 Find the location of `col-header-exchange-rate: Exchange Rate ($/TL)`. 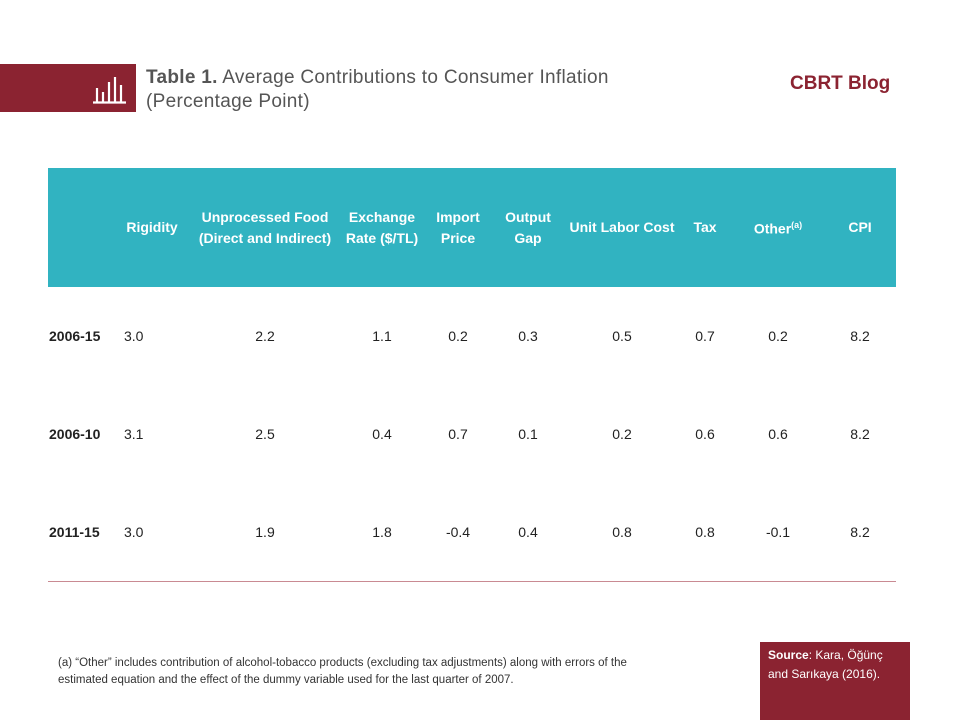

col-header-exchange-rate: Exchange Rate ($/TL) is located at coordinates (382, 227).